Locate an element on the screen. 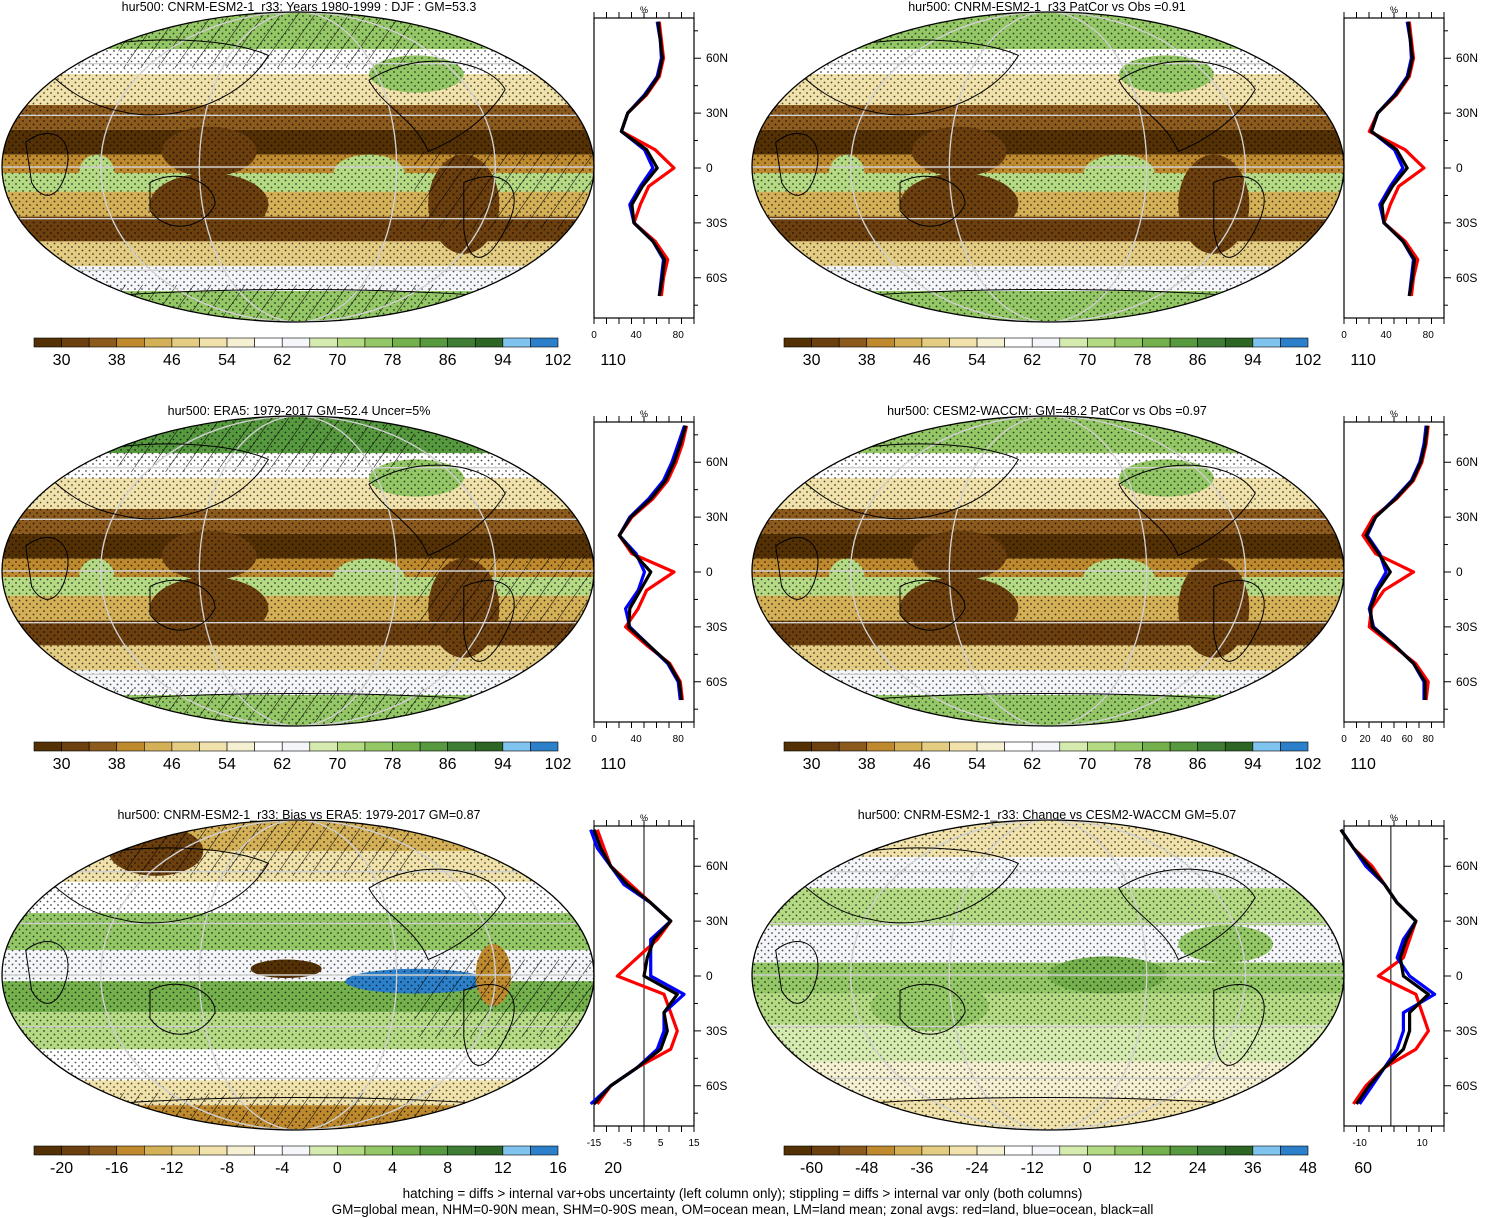  colorbar-label: -36 is located at coordinates (921, 1168).